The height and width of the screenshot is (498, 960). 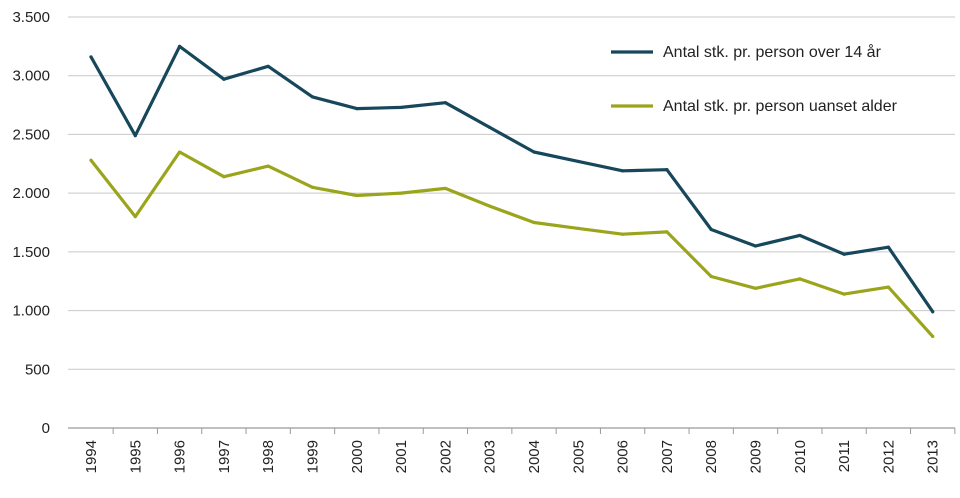 What do you see at coordinates (31, 134) in the screenshot?
I see `y-tick-label: 2.500` at bounding box center [31, 134].